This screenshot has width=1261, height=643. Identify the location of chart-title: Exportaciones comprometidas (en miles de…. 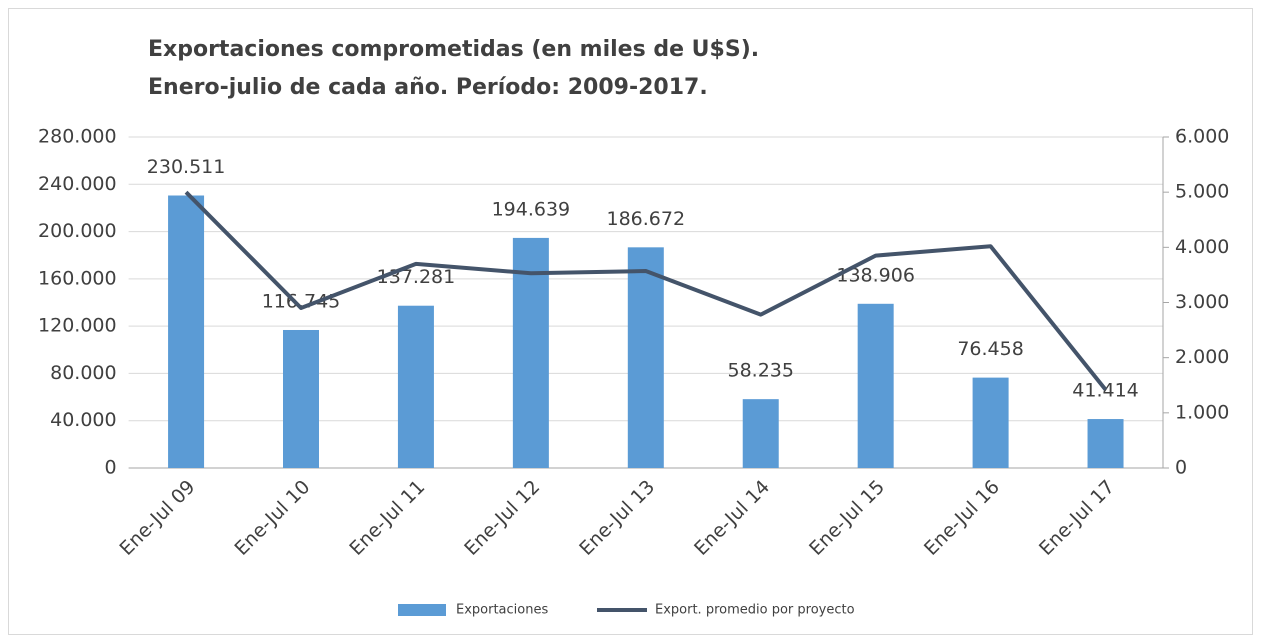
(453, 49).